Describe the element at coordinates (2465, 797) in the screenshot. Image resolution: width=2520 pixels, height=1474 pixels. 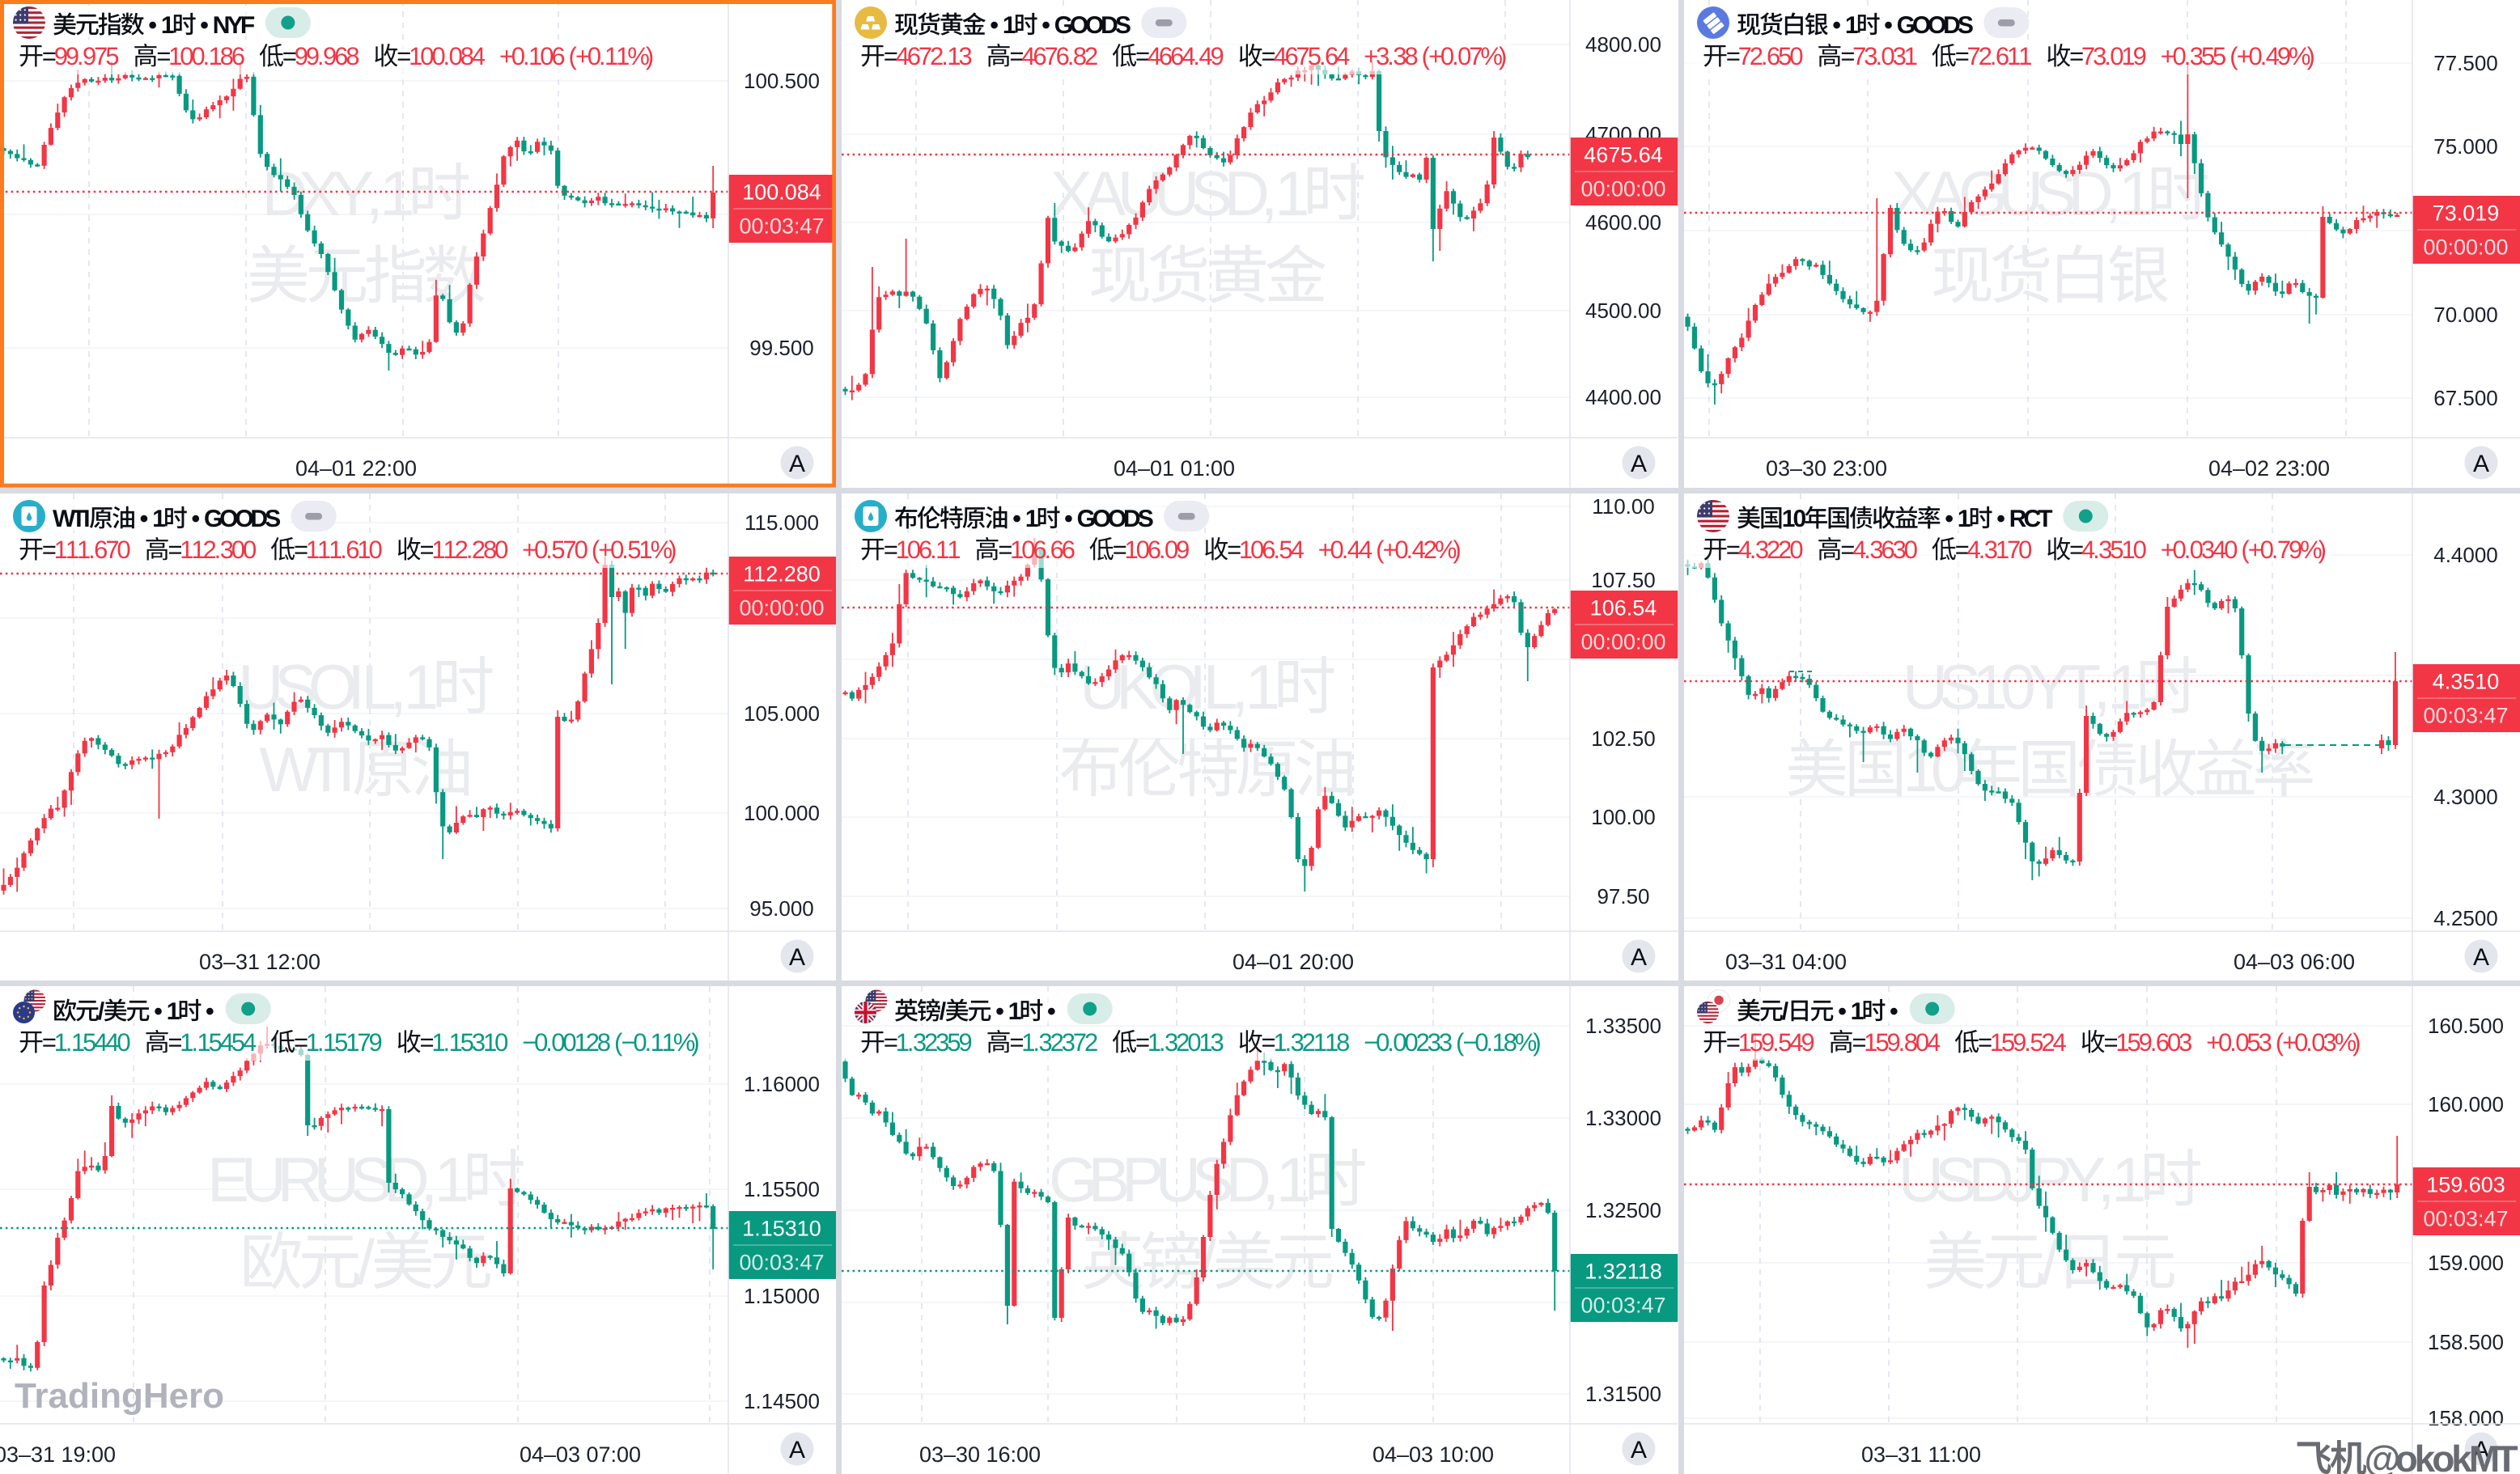
I see `svg-text: 4.3000` at that location.